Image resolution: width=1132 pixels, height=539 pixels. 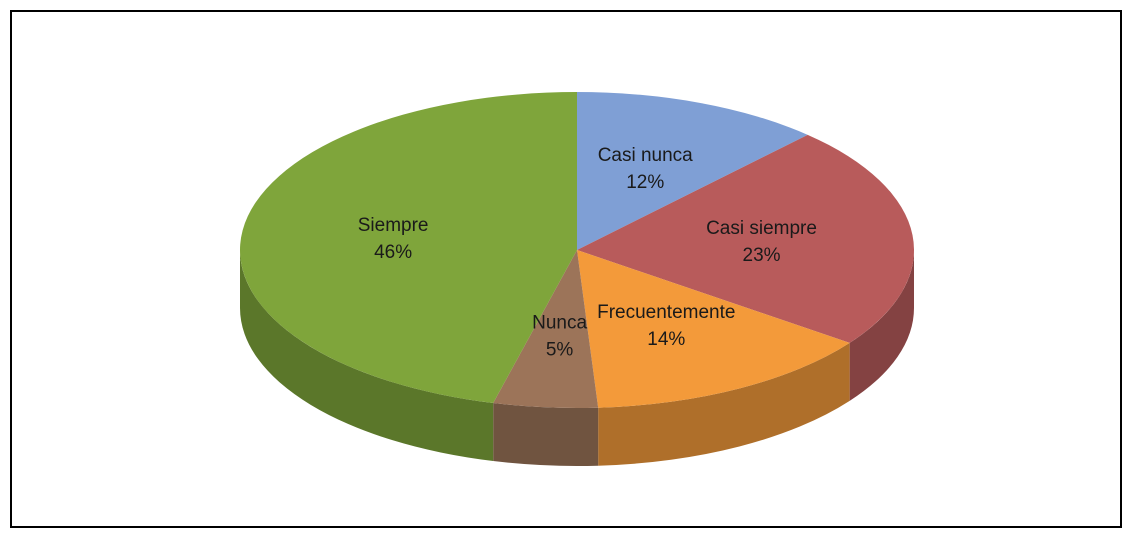 I want to click on slice-category-label: Casi siempre, so click(x=761, y=228).